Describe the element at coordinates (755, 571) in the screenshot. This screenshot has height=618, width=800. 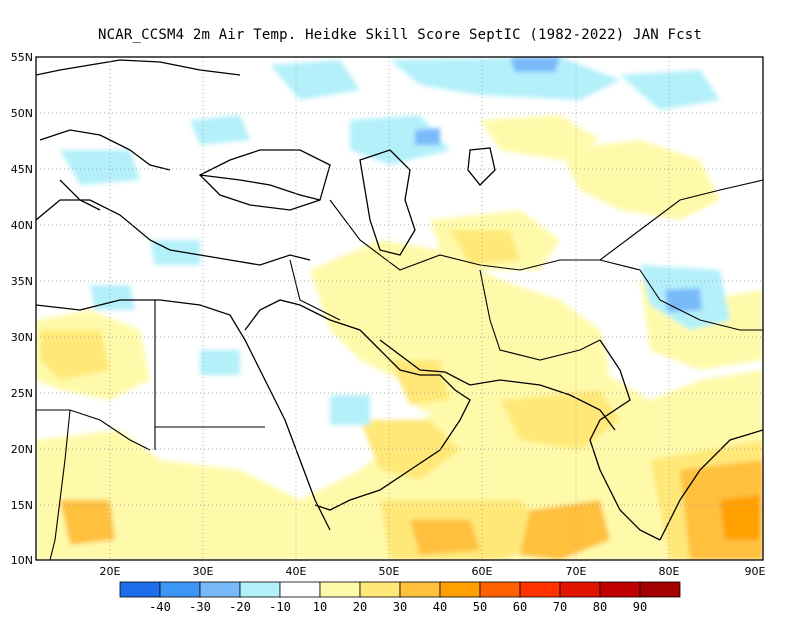
I see `lon-tick-label: 90E` at that location.